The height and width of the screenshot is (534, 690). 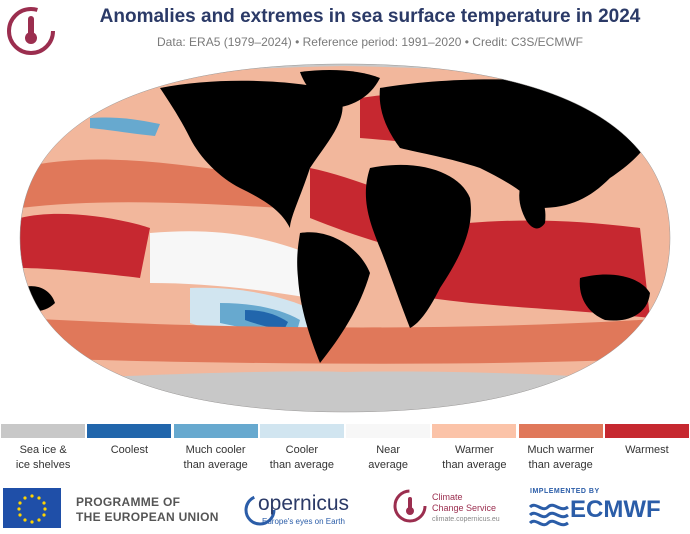 I want to click on legend-item: Warmest, so click(x=646, y=441).